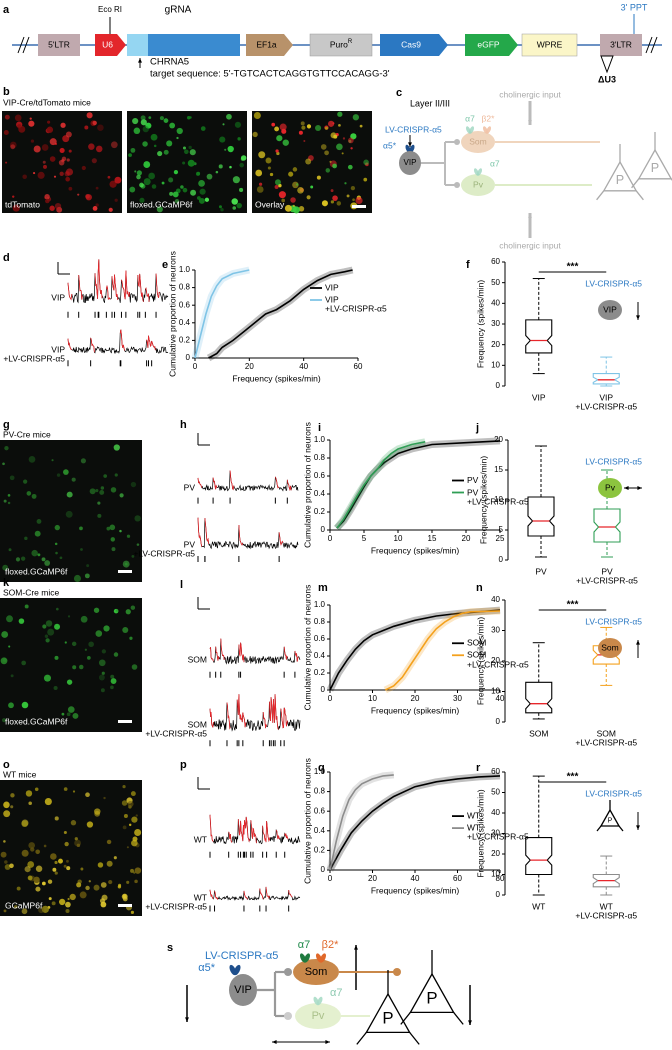  What do you see at coordinates (488, 44) in the screenshot?
I see `label: eGFP` at bounding box center [488, 44].